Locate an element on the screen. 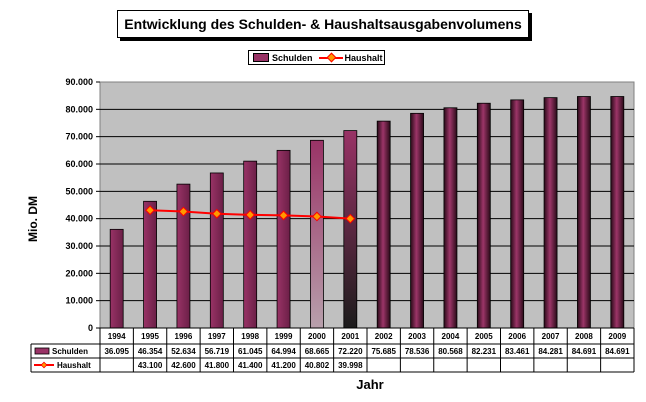 The width and height of the screenshot is (646, 402). data-label-schulden: 56.719 is located at coordinates (217, 351).